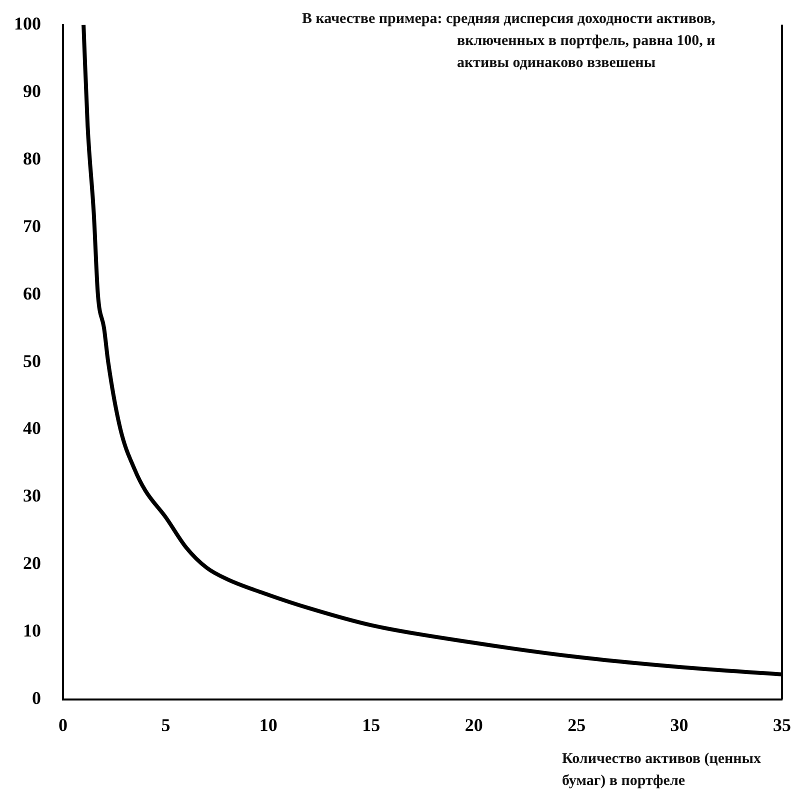  What do you see at coordinates (36, 698) in the screenshot?
I see `y-tick-label: 0` at bounding box center [36, 698].